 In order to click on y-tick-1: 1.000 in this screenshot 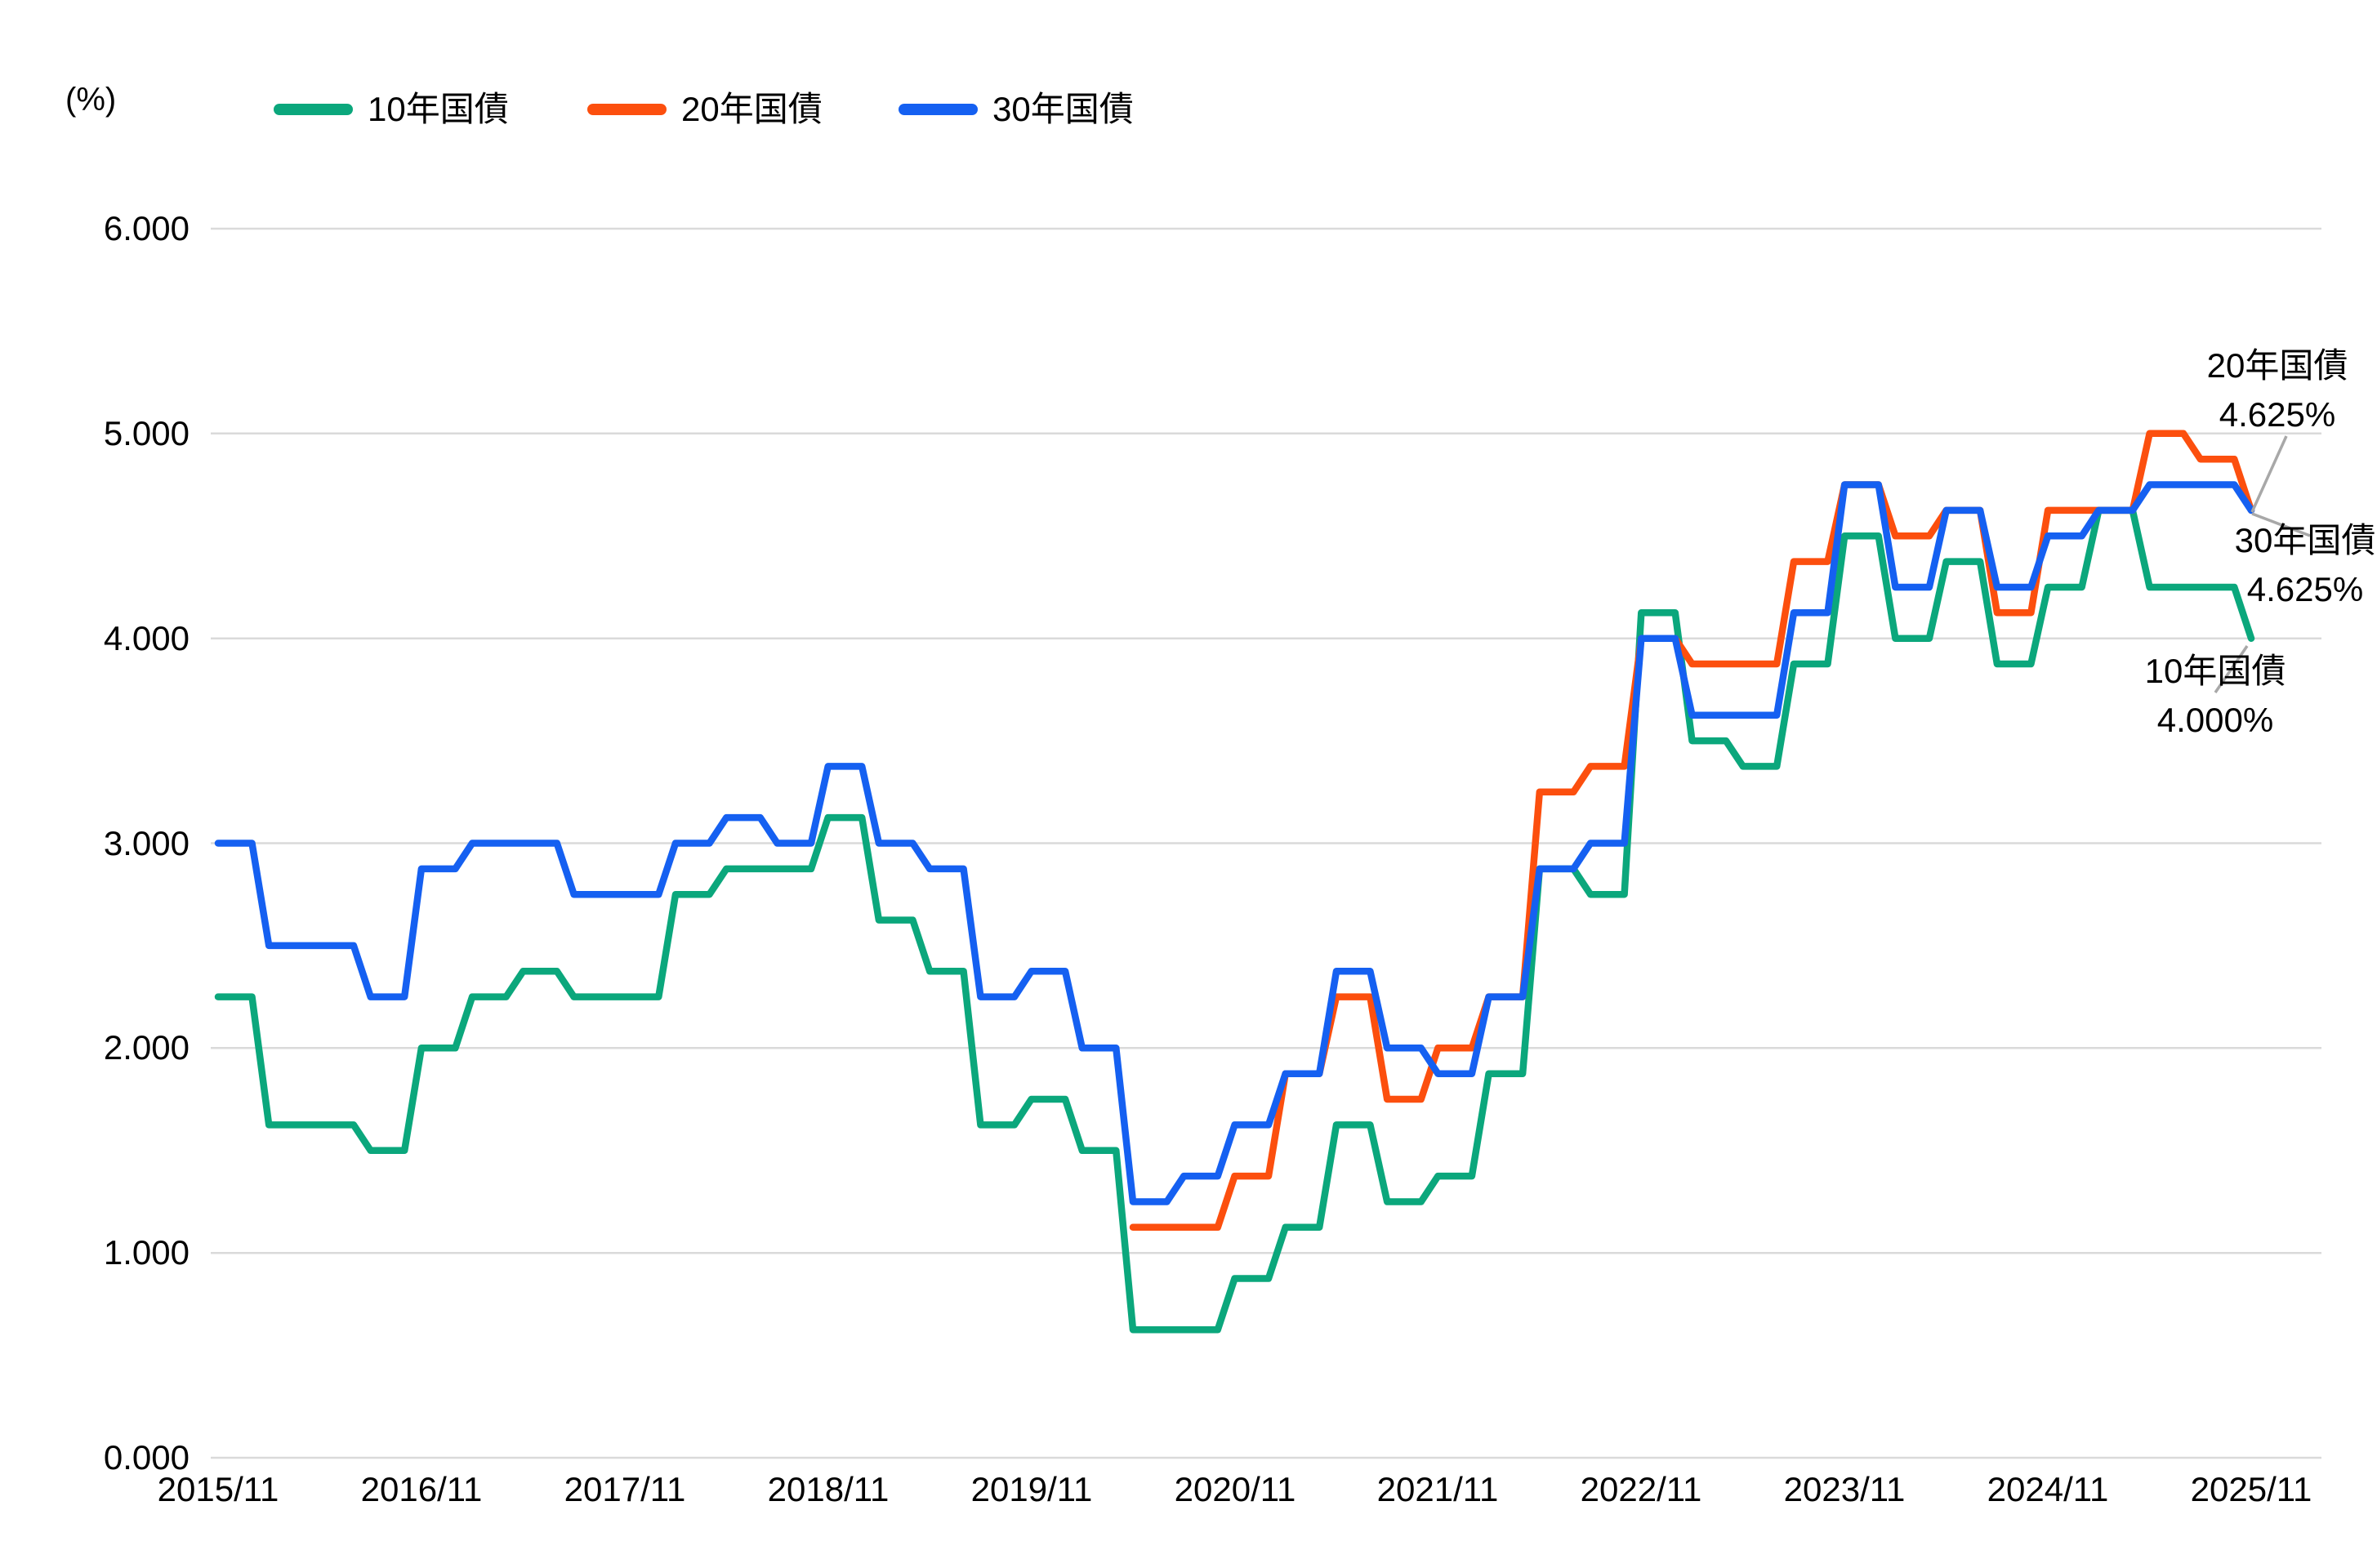, I will do `click(146, 1252)`.